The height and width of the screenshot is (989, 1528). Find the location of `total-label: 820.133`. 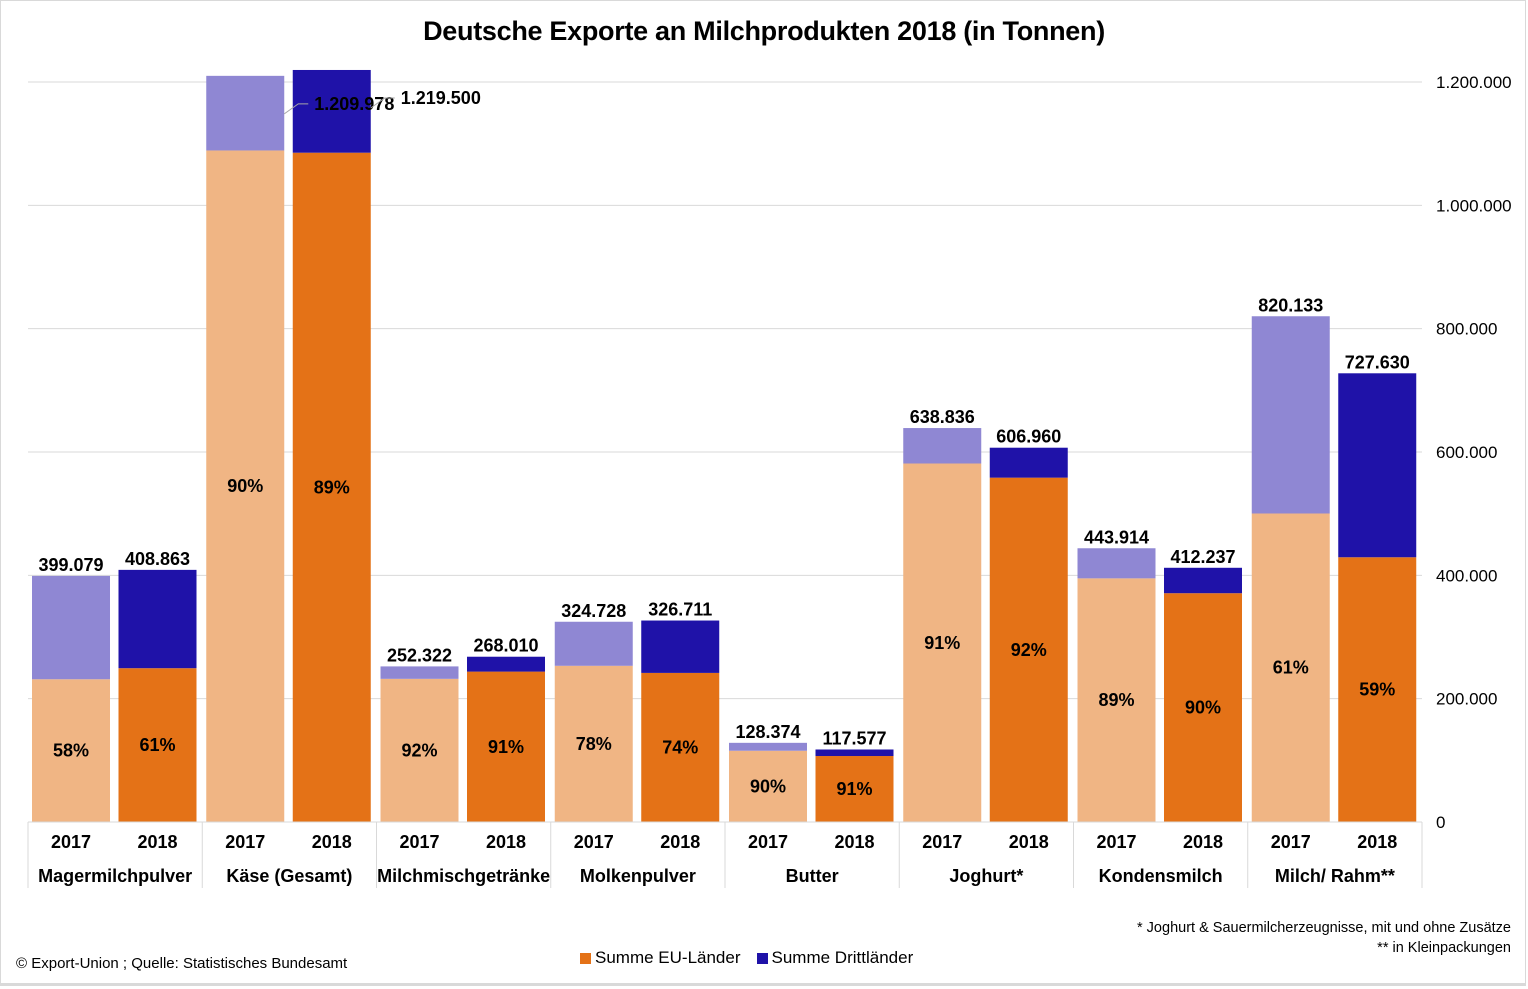

total-label: 820.133 is located at coordinates (1290, 305).